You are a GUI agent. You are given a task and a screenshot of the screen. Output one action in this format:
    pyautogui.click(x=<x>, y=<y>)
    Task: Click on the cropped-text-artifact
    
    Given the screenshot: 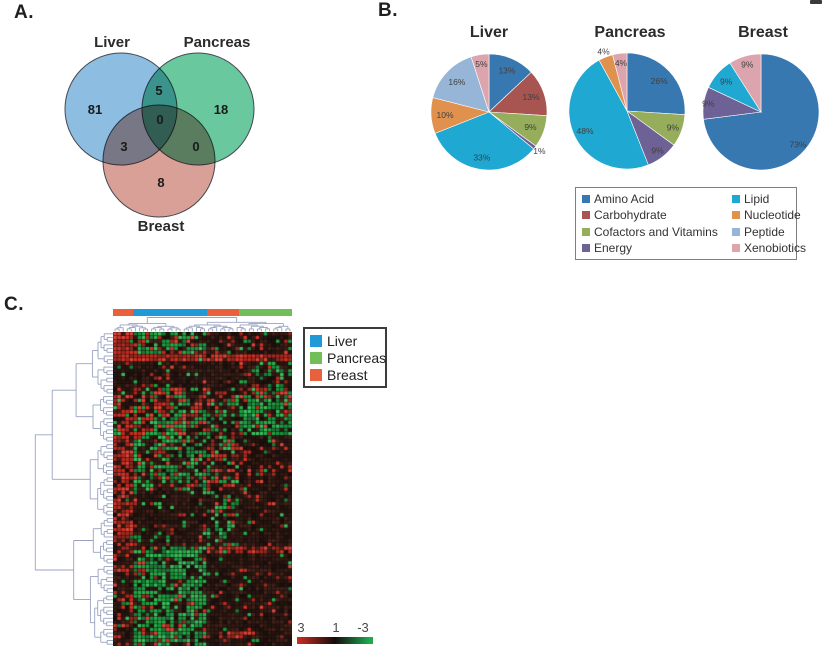 What is the action you would take?
    pyautogui.click(x=816, y=2)
    